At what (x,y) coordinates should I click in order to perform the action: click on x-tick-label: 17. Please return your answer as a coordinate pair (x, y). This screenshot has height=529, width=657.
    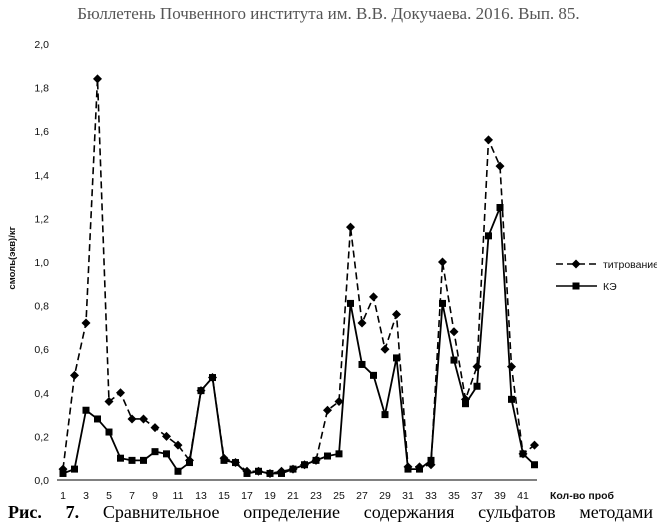
    Looking at the image, I should click on (247, 495).